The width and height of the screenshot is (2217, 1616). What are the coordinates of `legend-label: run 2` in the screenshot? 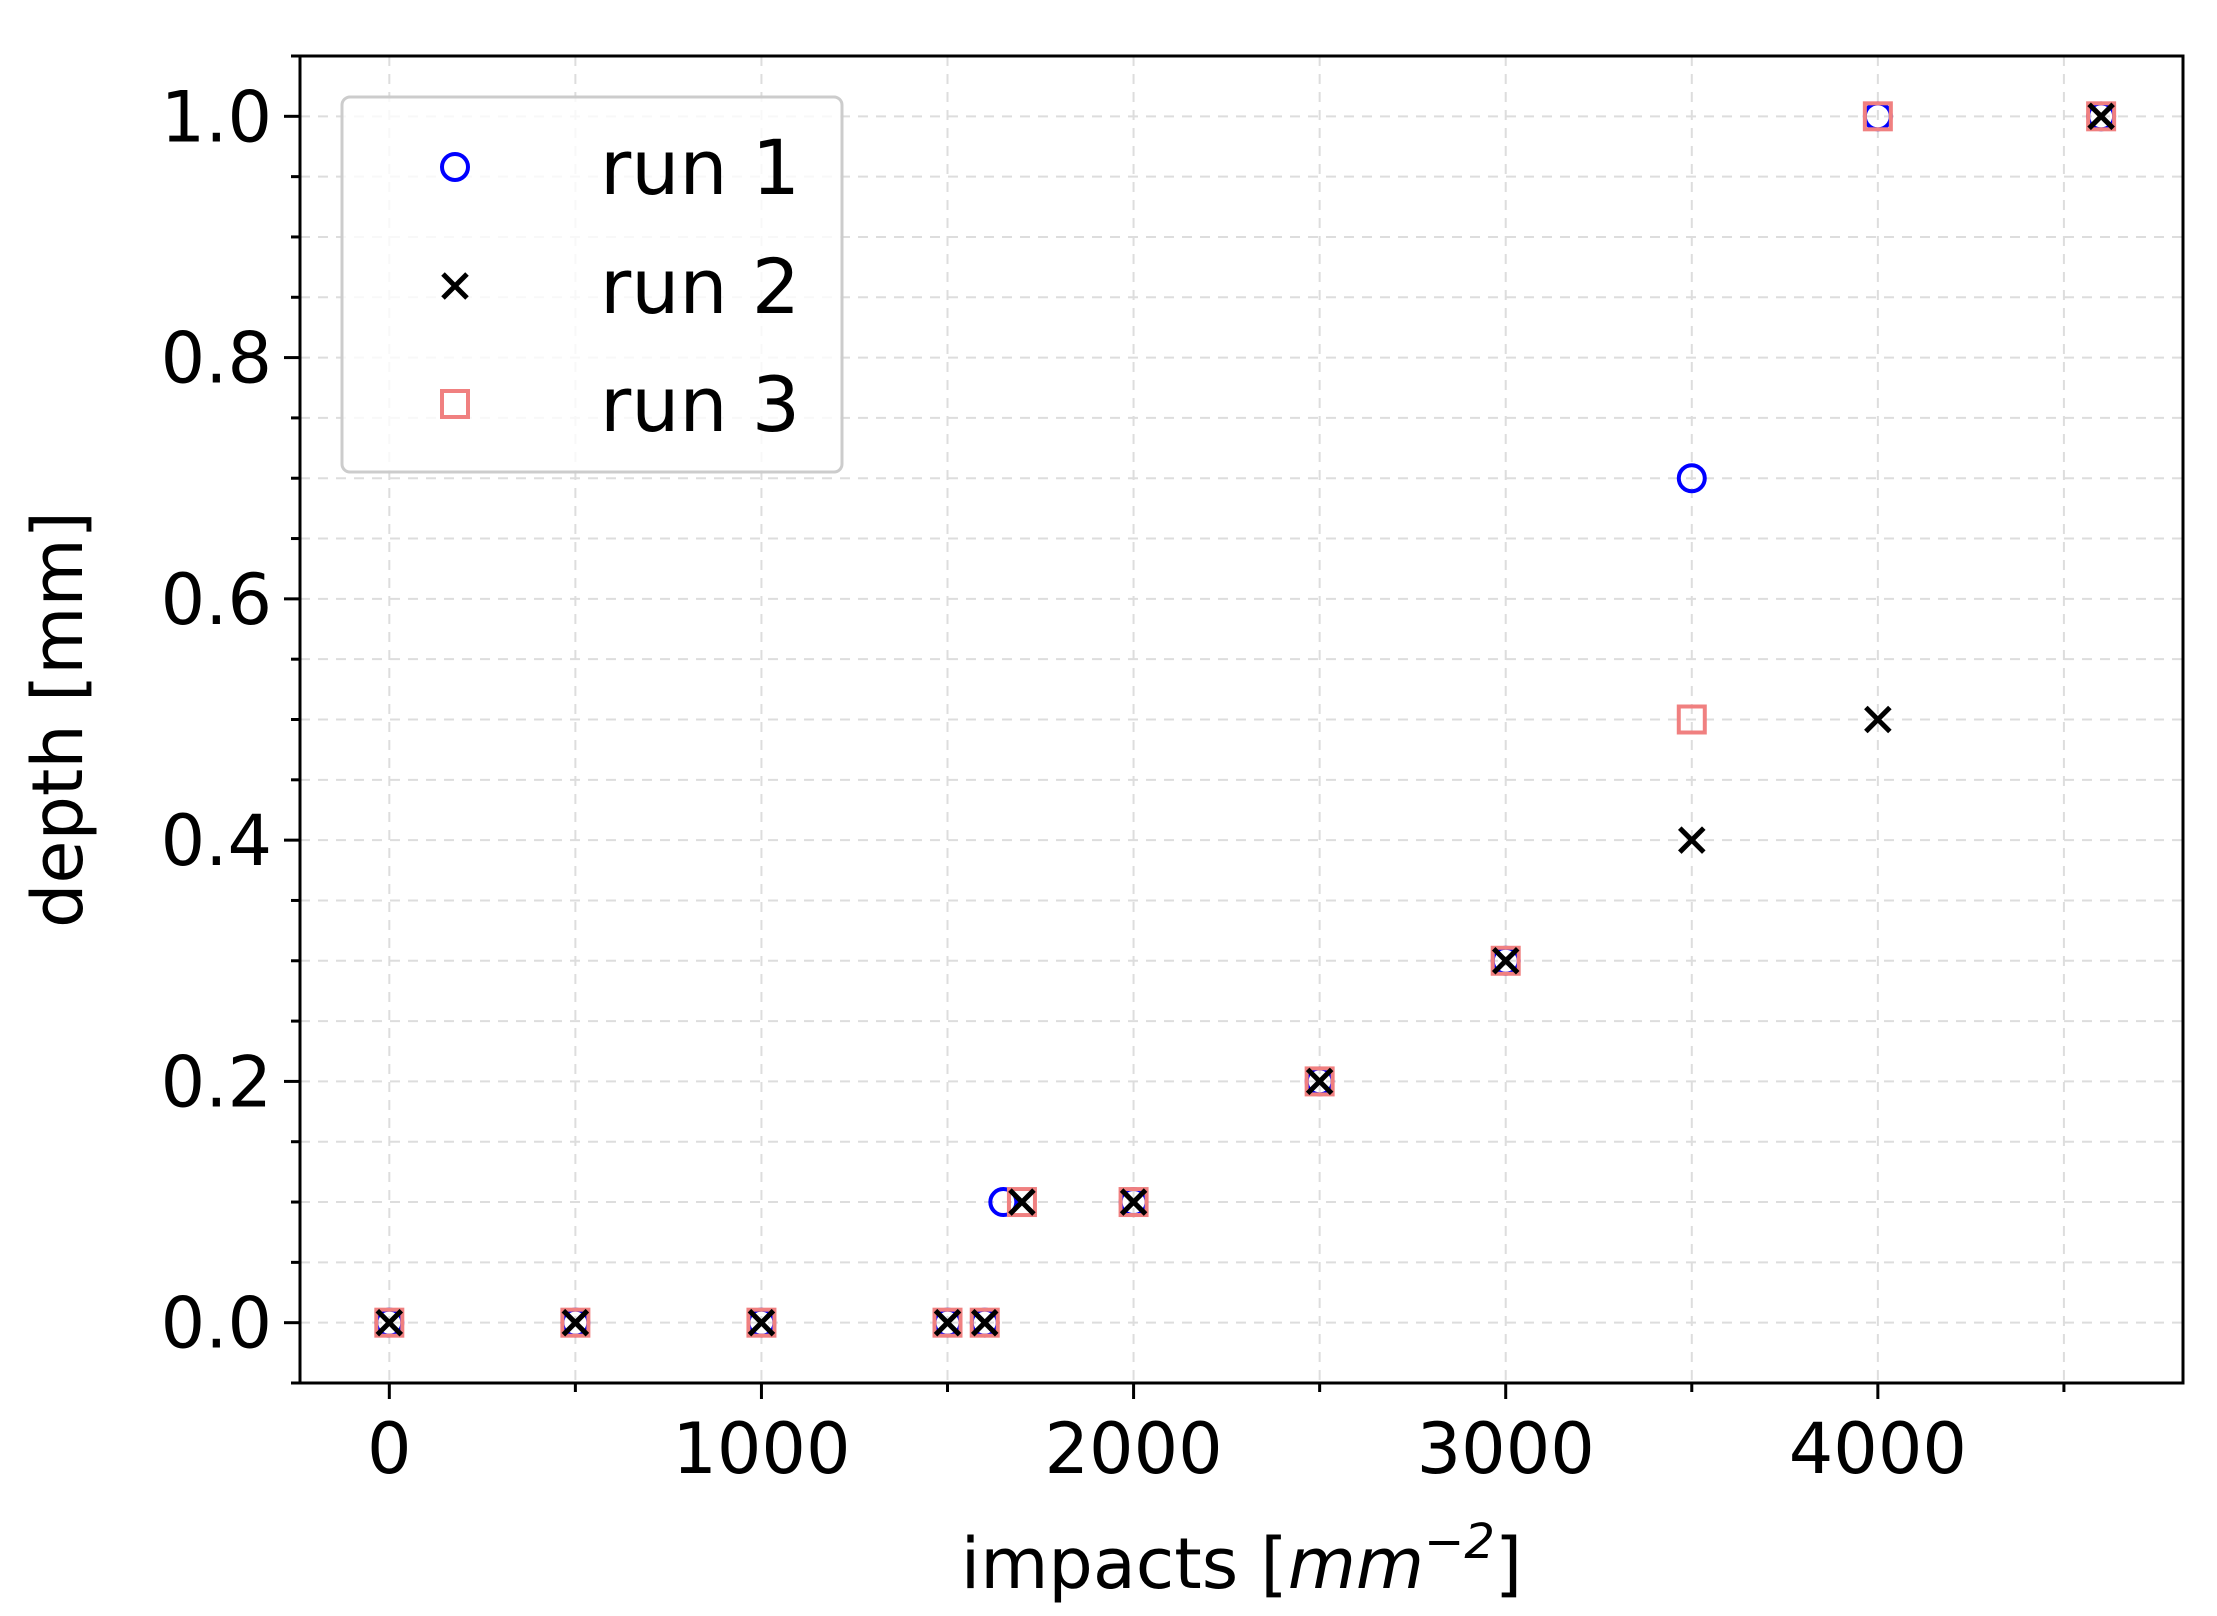 It's located at (700, 286).